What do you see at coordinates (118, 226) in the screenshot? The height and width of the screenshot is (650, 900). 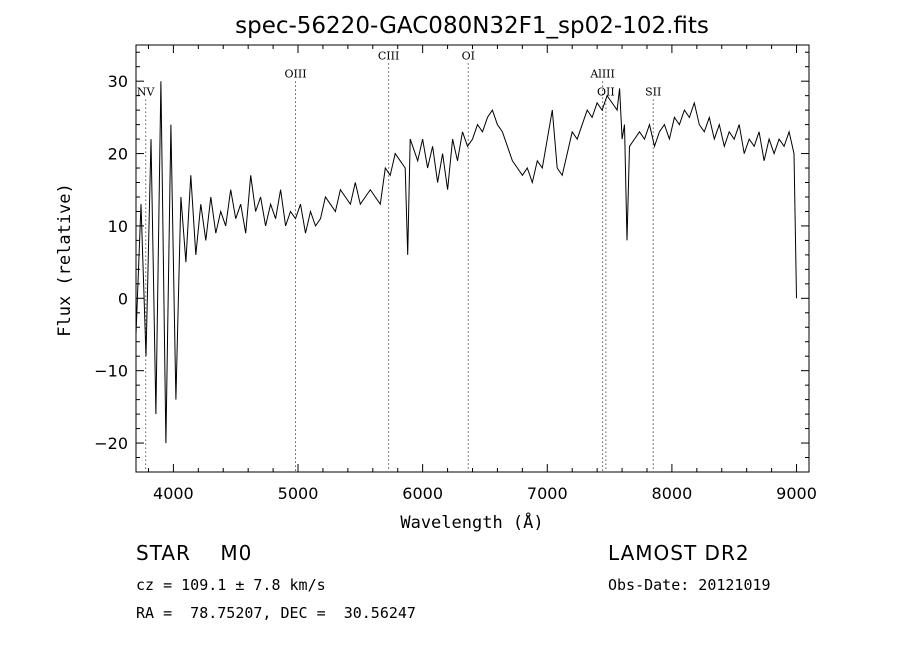 I see `y-tick-label: 10` at bounding box center [118, 226].